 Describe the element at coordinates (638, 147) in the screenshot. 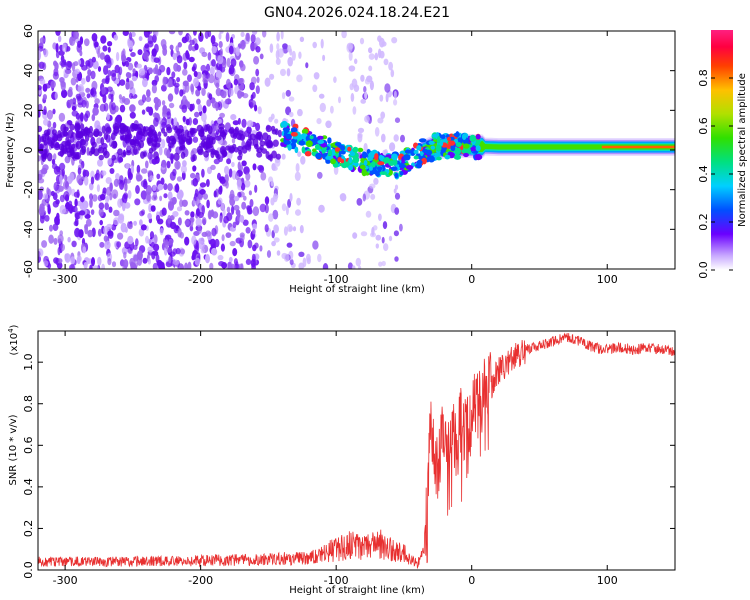

I see `spectrogram-ridge-band` at that location.